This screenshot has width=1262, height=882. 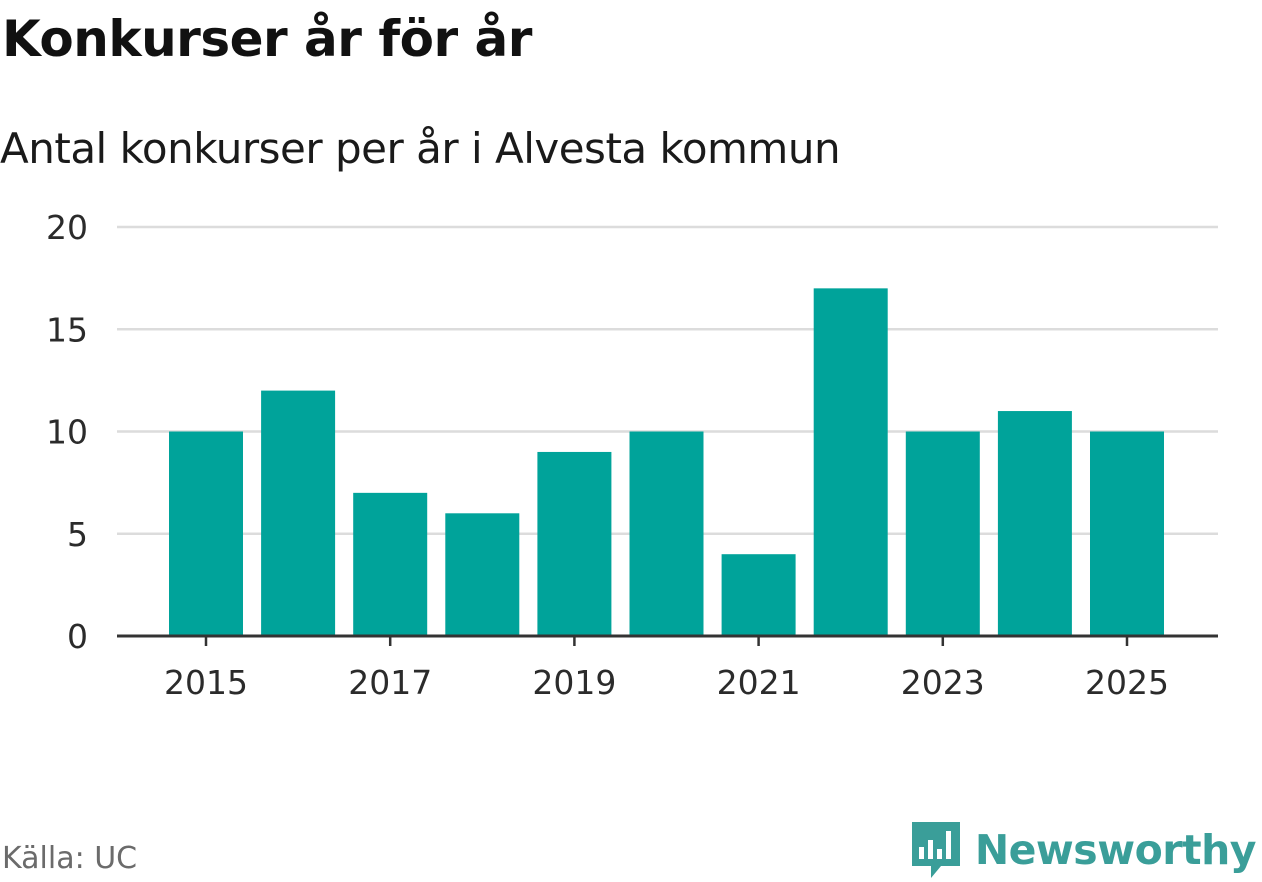 I want to click on y-tick-label: 5, so click(x=77, y=534).